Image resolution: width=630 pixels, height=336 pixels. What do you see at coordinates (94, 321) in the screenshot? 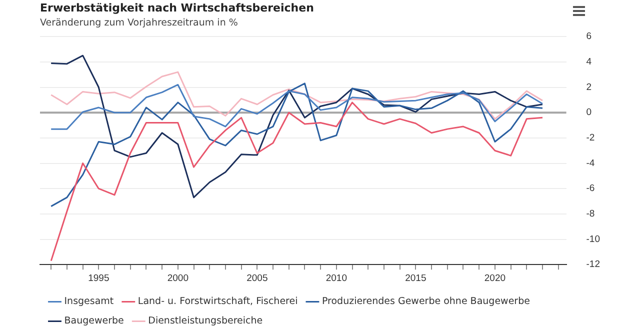
I see `legend-label: Baugewerbe` at bounding box center [94, 321].